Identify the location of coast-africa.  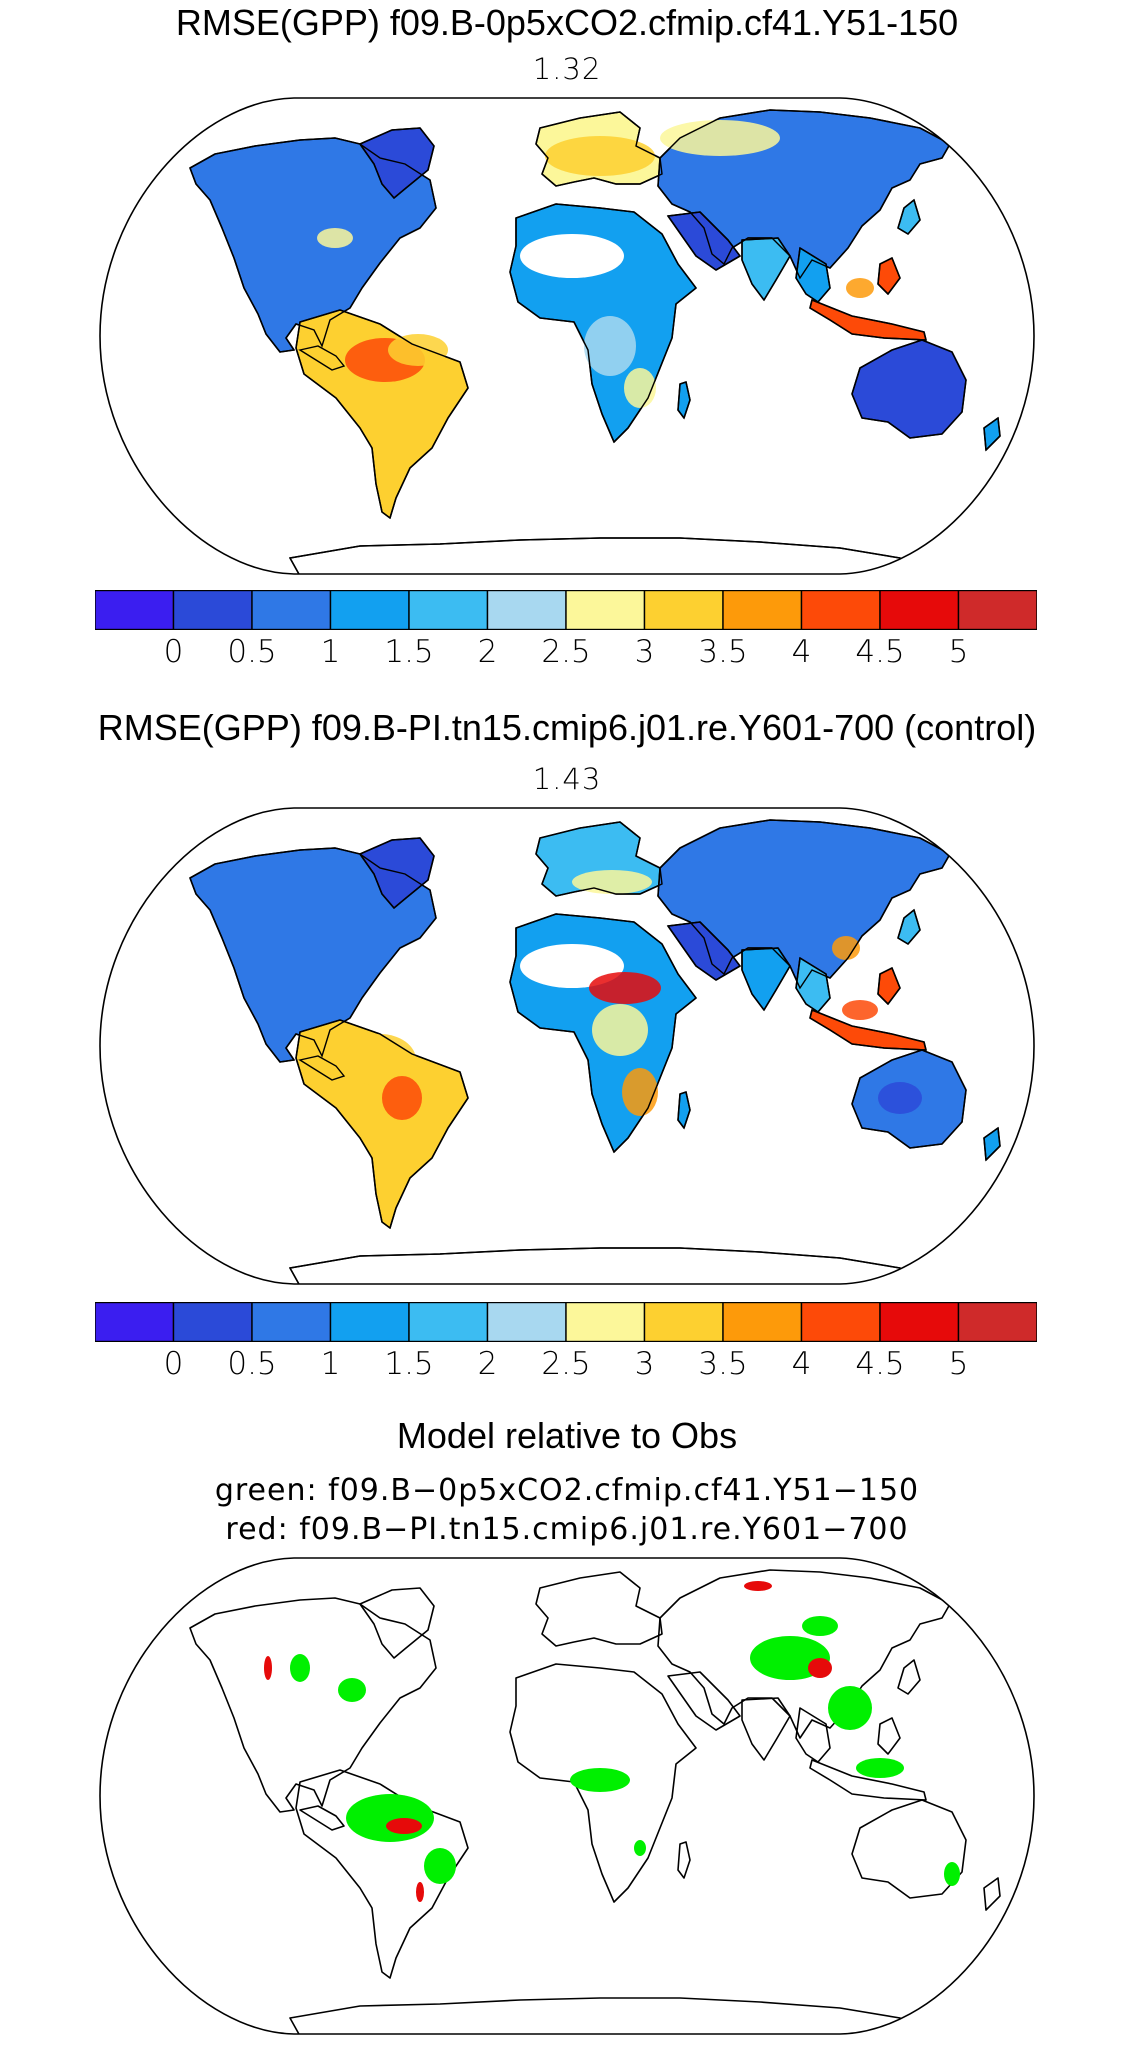
(603, 1033).